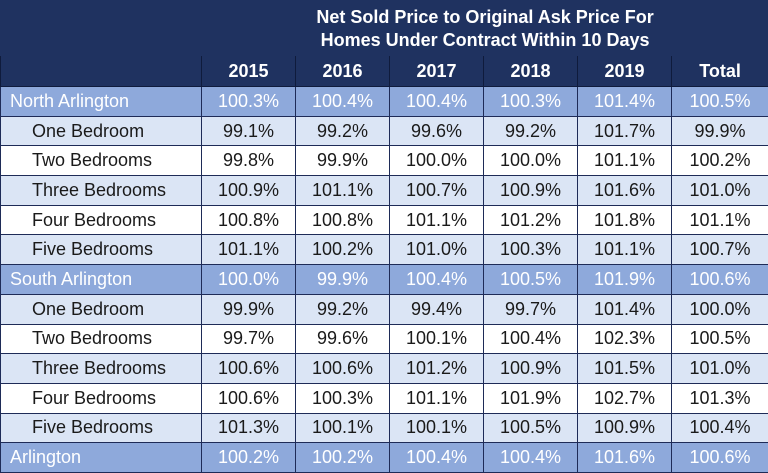 The height and width of the screenshot is (473, 768). Describe the element at coordinates (531, 191) in the screenshot. I see `cell-2018: 100.9%` at that location.